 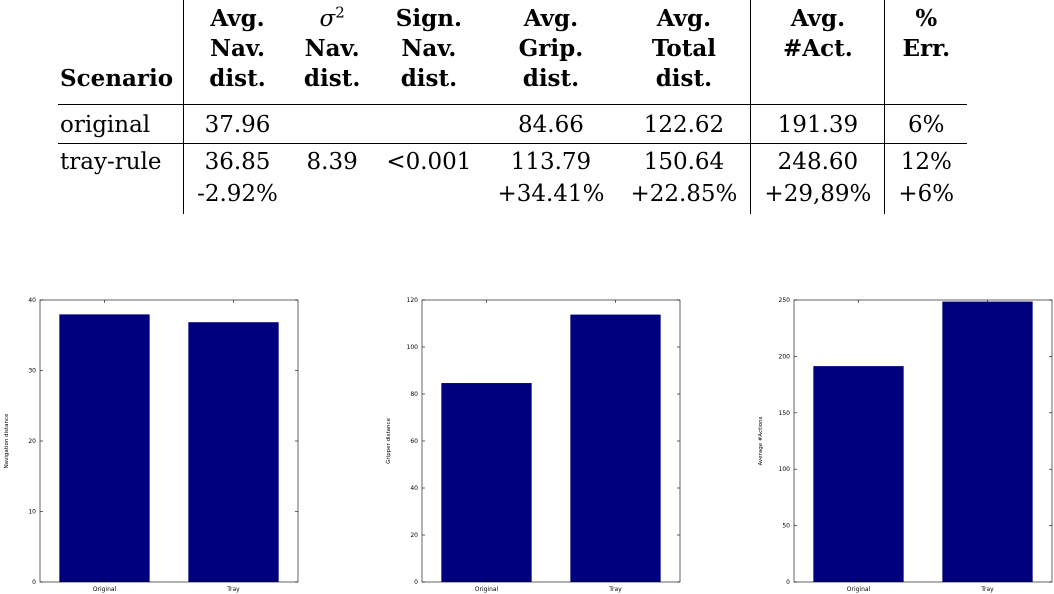 I want to click on table-cell: +34.41%, so click(x=551, y=194).